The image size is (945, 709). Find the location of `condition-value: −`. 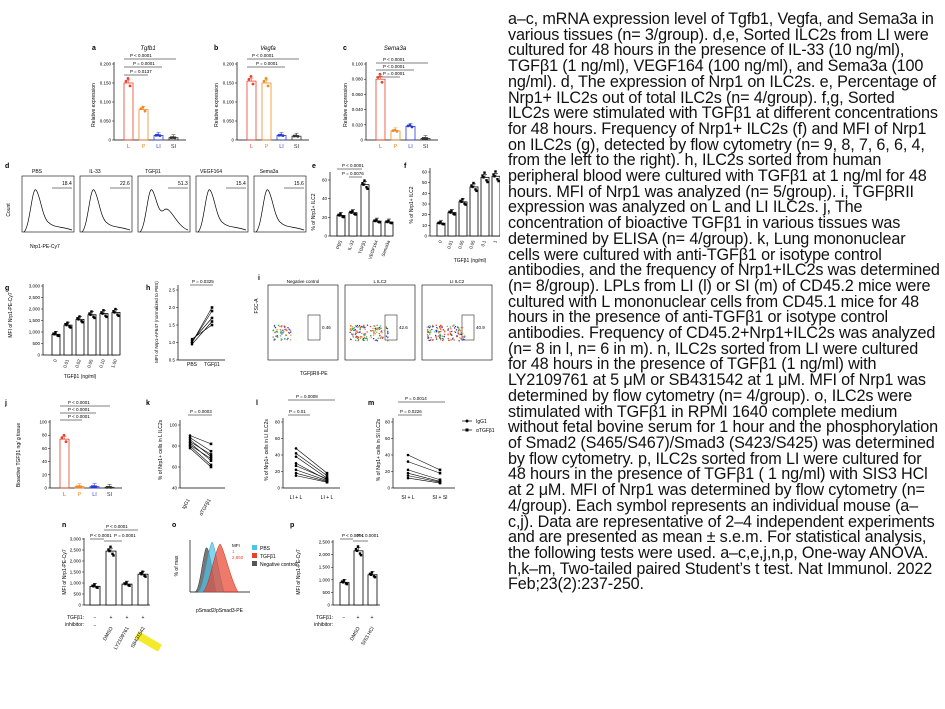

condition-value: − is located at coordinates (344, 618).